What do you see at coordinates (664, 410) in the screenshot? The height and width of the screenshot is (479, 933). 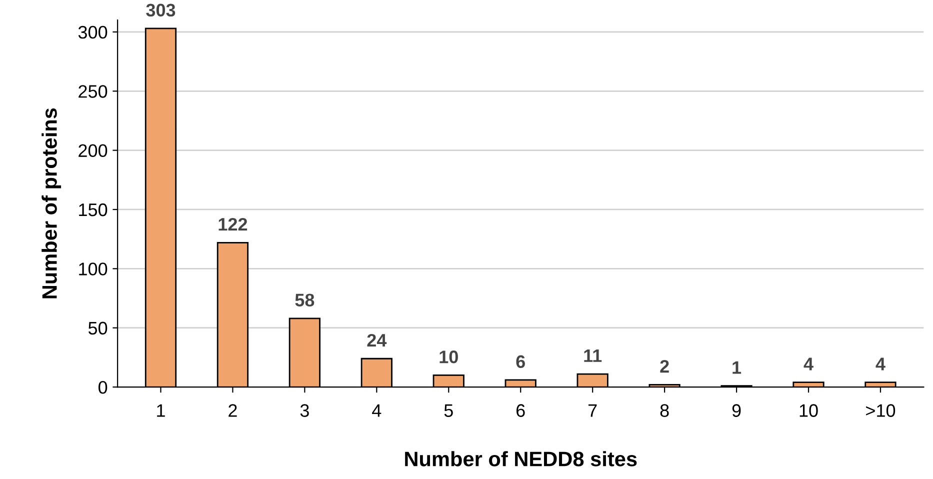 I see `x-tick-label: 8` at bounding box center [664, 410].